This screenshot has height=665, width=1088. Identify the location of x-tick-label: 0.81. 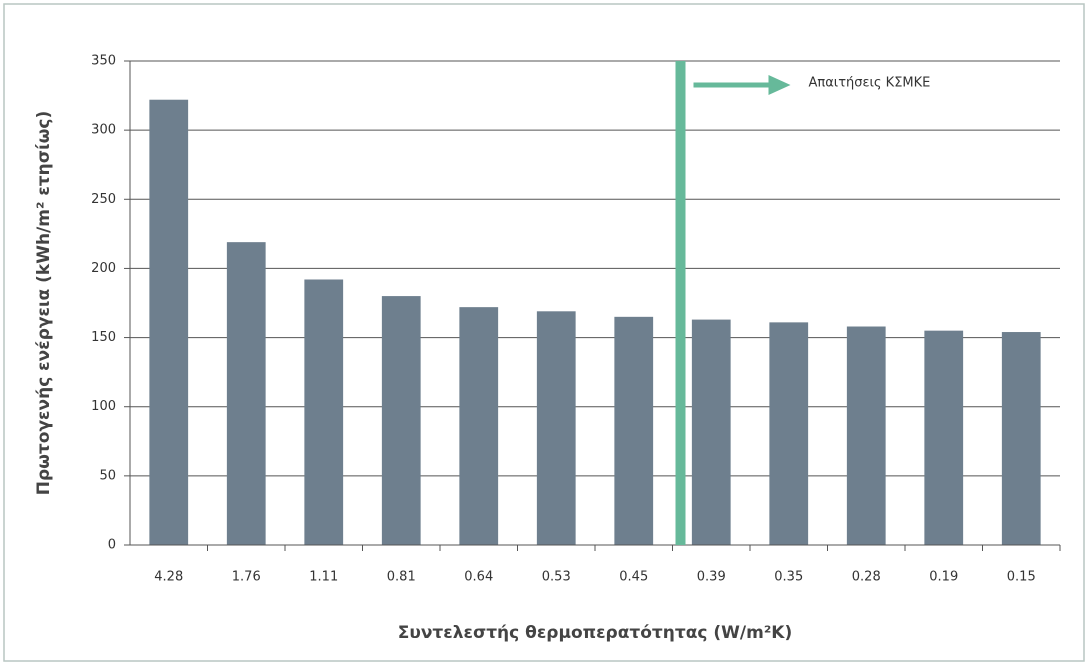
(401, 577).